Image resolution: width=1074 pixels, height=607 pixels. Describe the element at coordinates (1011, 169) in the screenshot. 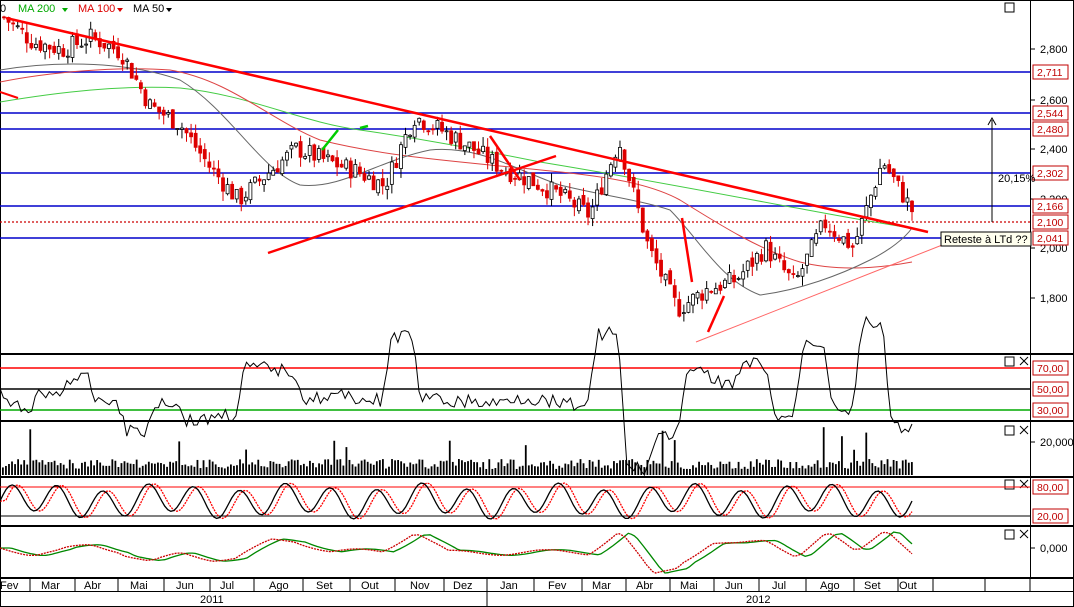

I see `projection-arrow: 20,15%` at that location.